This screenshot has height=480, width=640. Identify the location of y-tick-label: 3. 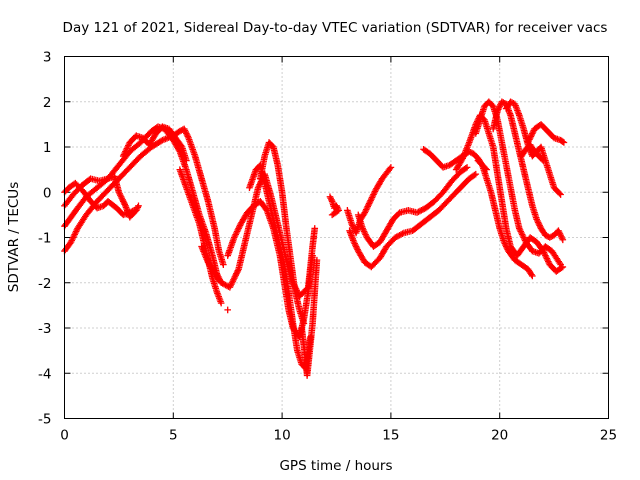
(47, 58).